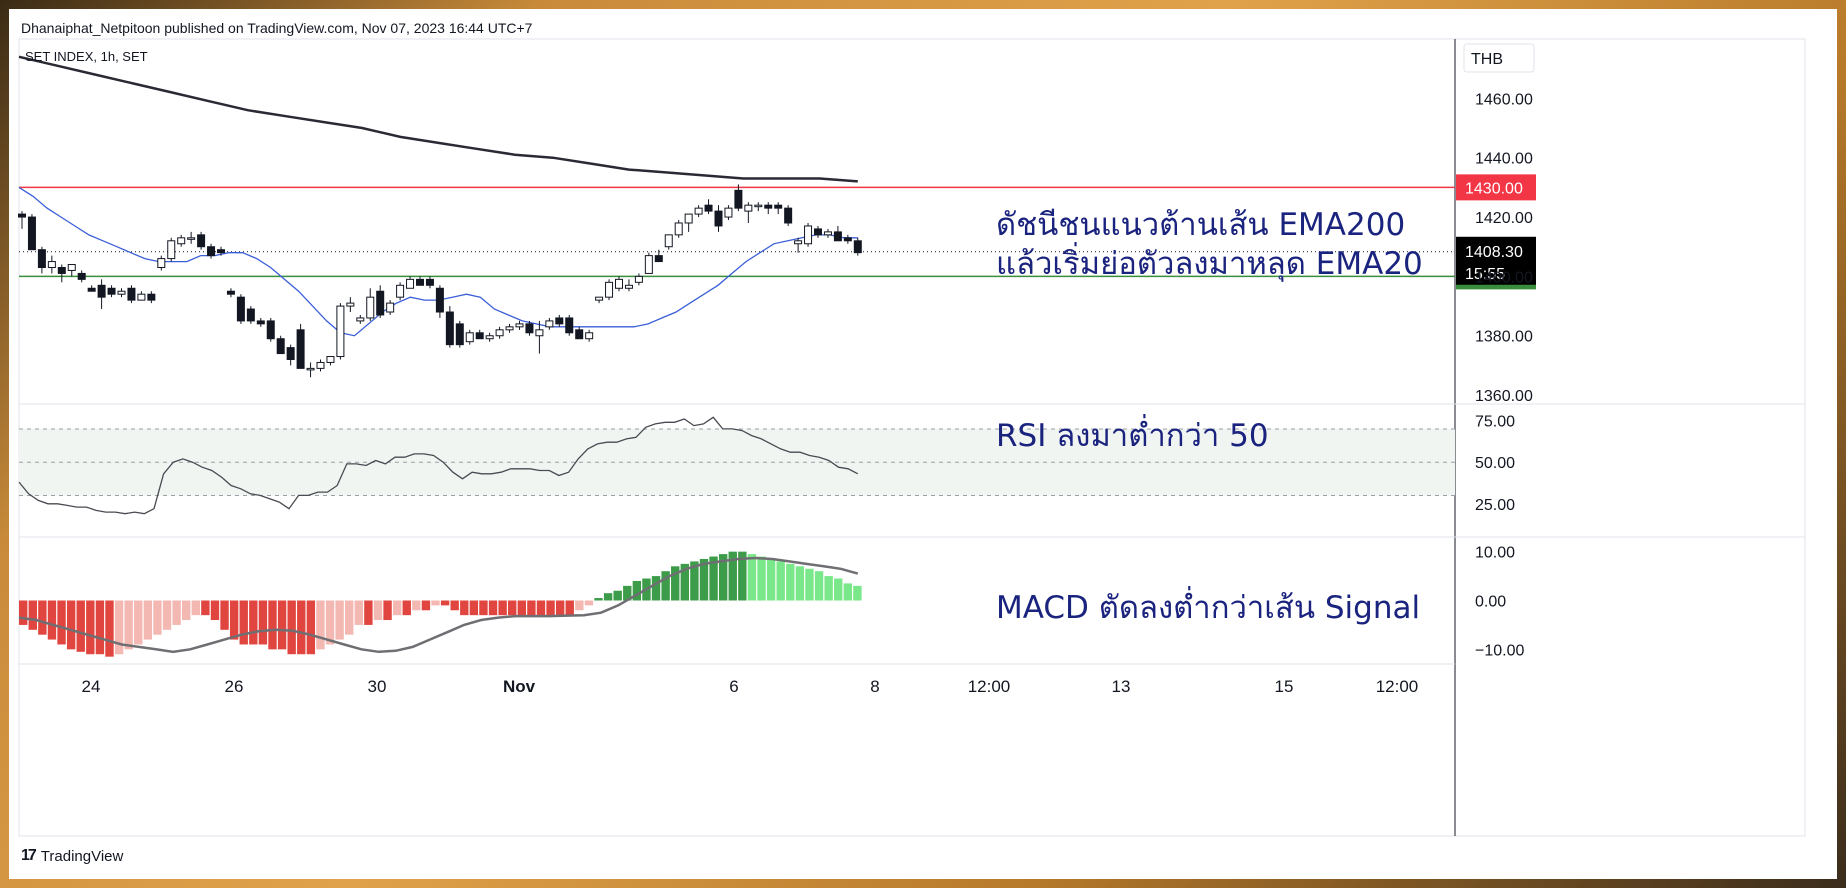 Image resolution: width=1846 pixels, height=888 pixels. What do you see at coordinates (1397, 686) in the screenshot?
I see `time-tick-label: 12:00` at bounding box center [1397, 686].